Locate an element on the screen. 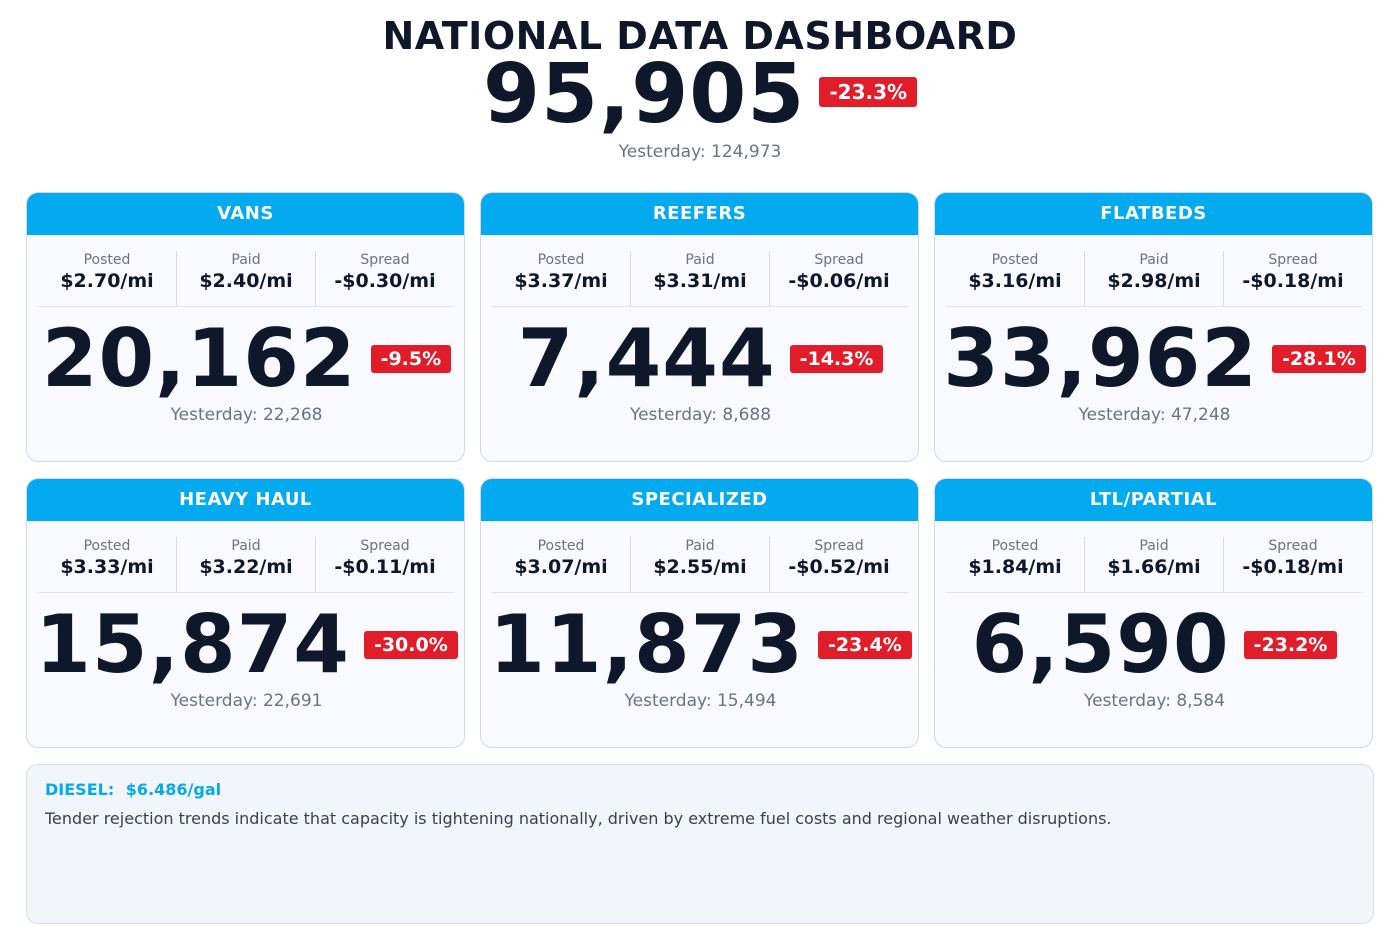 The height and width of the screenshot is (940, 1400). rate-spread: Spread -$0.30/mi is located at coordinates (385, 279).